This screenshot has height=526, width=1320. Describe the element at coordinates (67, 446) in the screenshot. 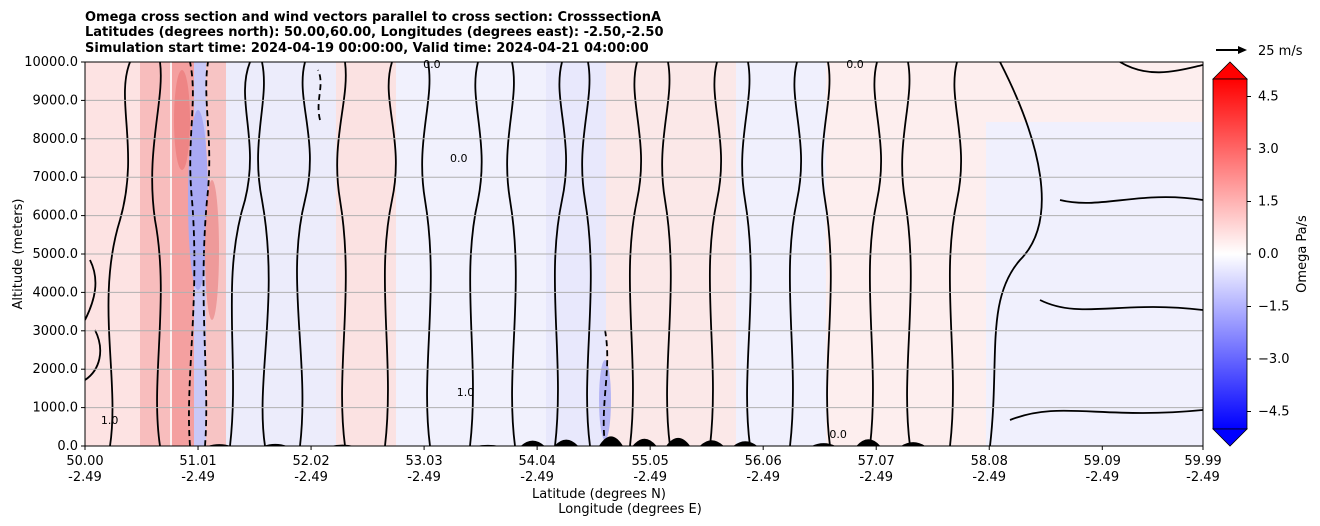

I see `y-tick-label: 0.0` at that location.